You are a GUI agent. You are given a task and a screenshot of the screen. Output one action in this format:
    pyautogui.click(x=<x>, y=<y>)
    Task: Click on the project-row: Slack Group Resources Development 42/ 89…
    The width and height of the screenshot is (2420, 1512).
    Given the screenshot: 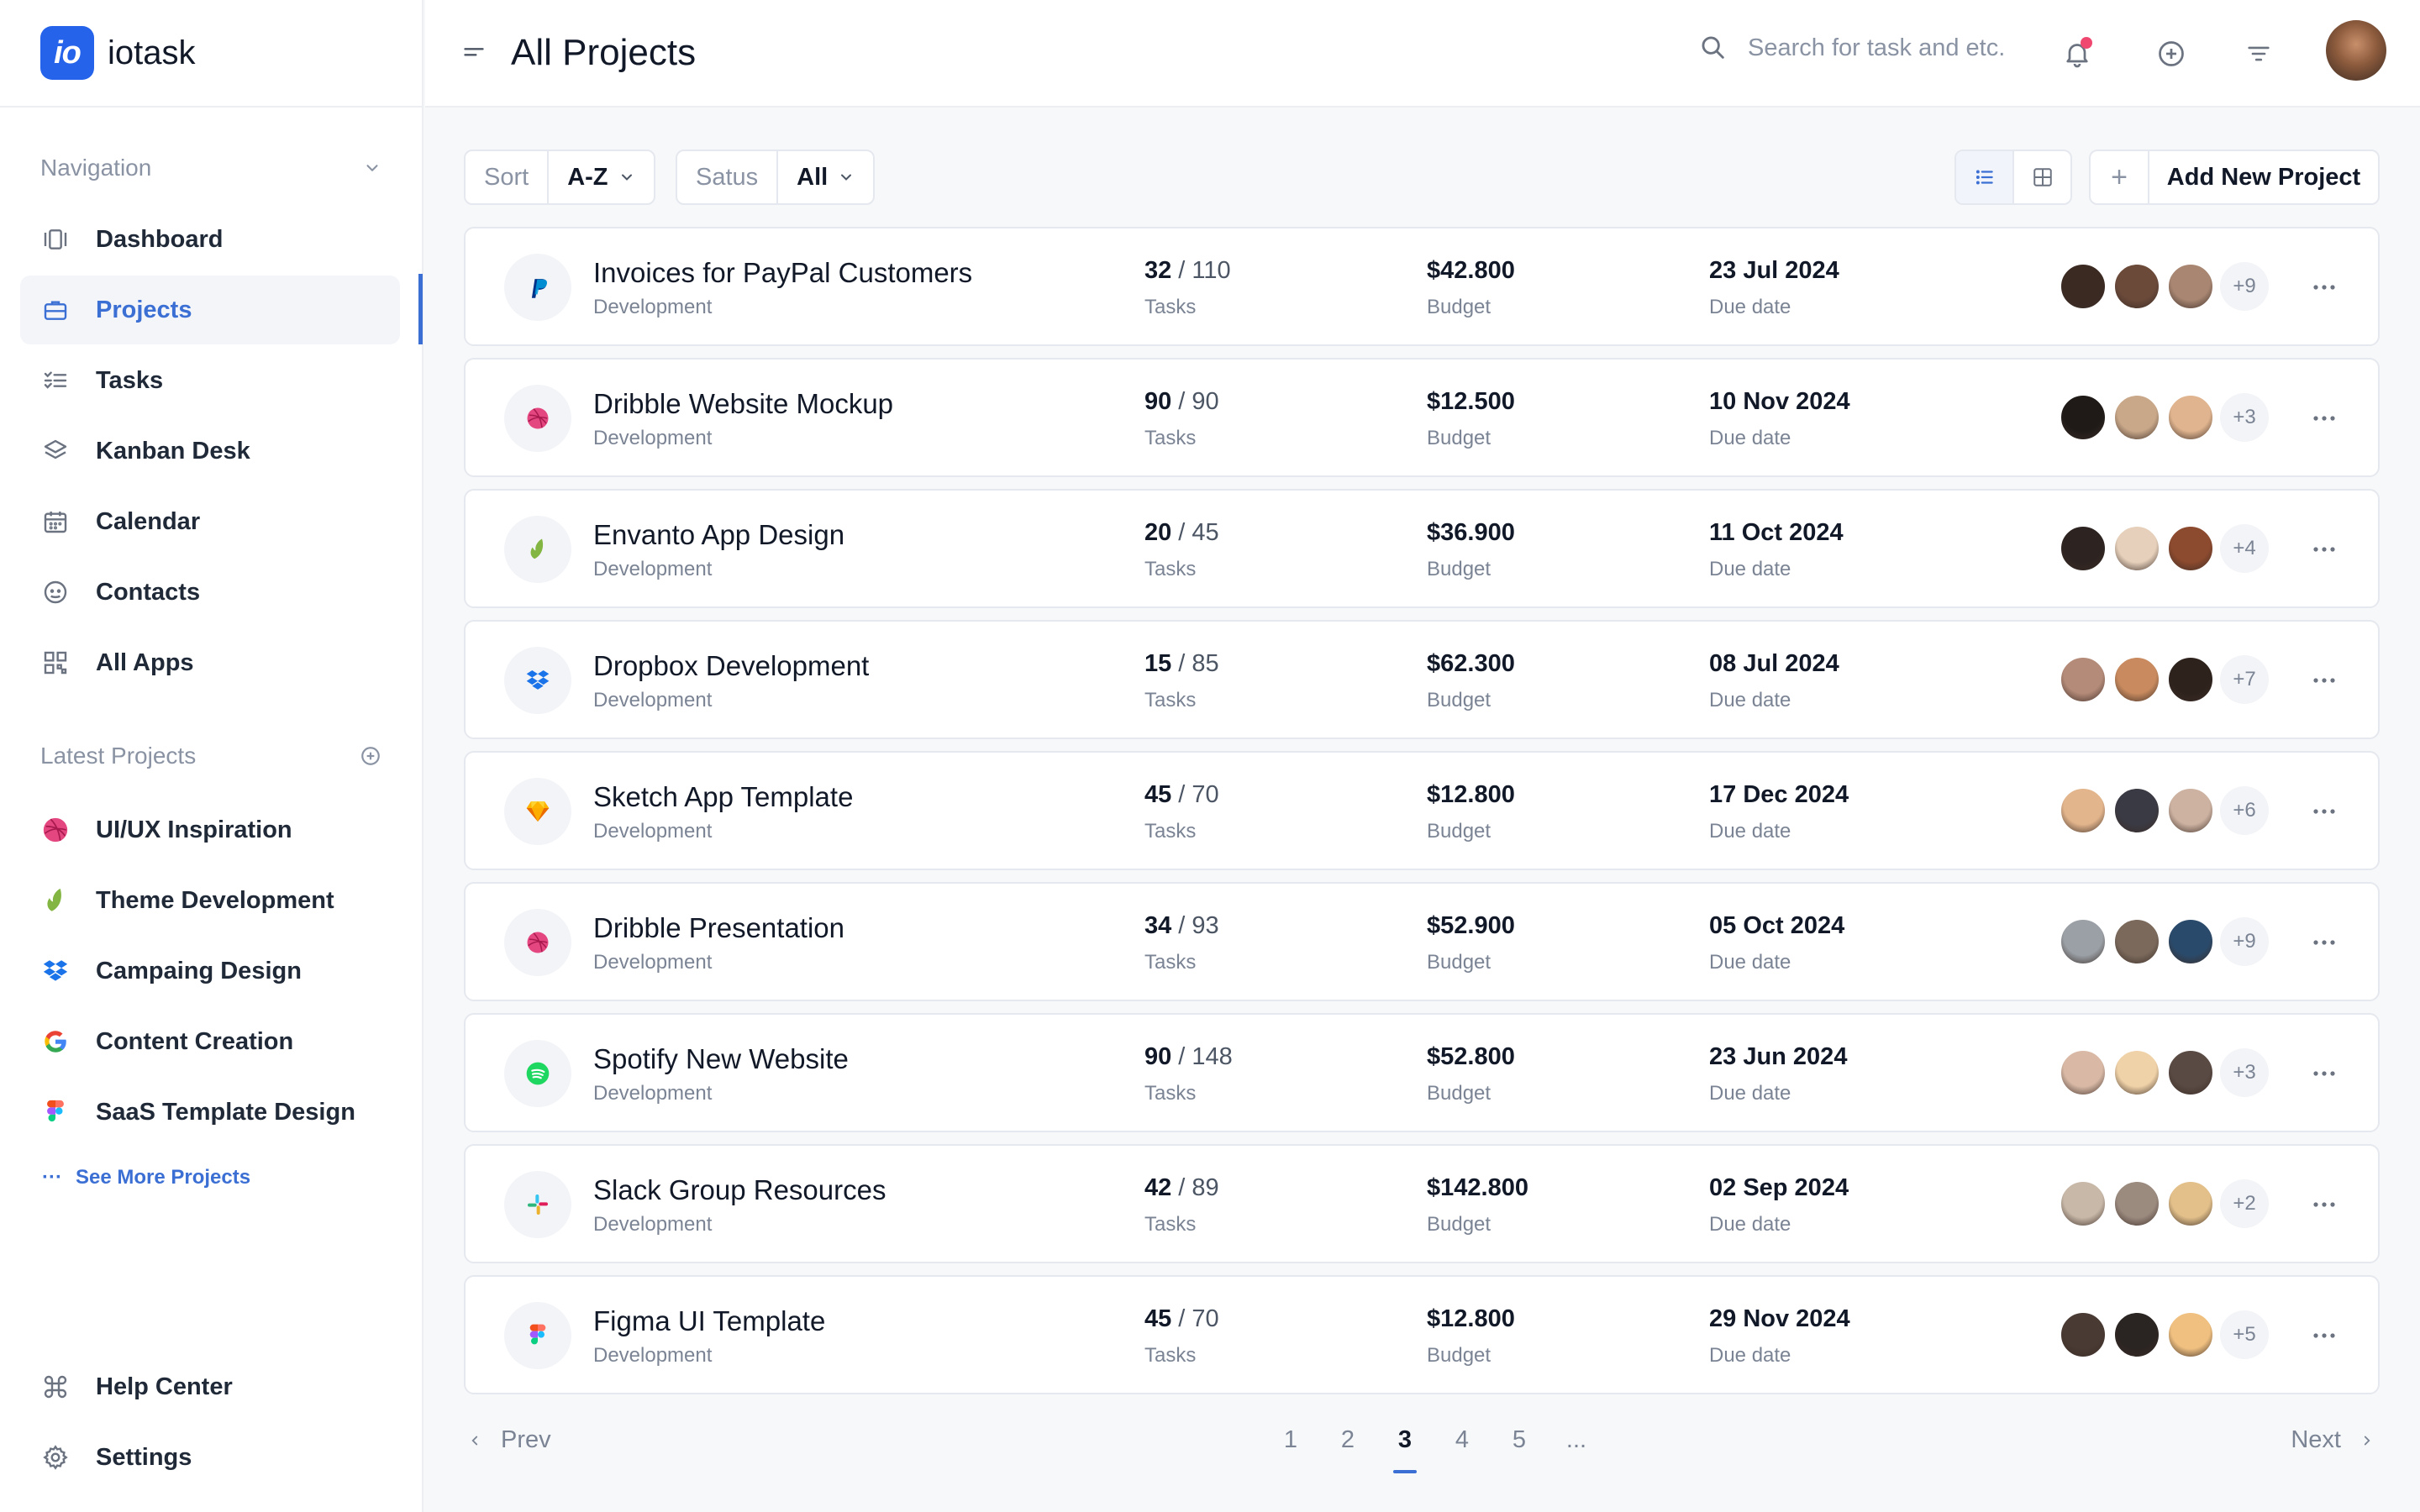 What is the action you would take?
    pyautogui.click(x=1422, y=1203)
    